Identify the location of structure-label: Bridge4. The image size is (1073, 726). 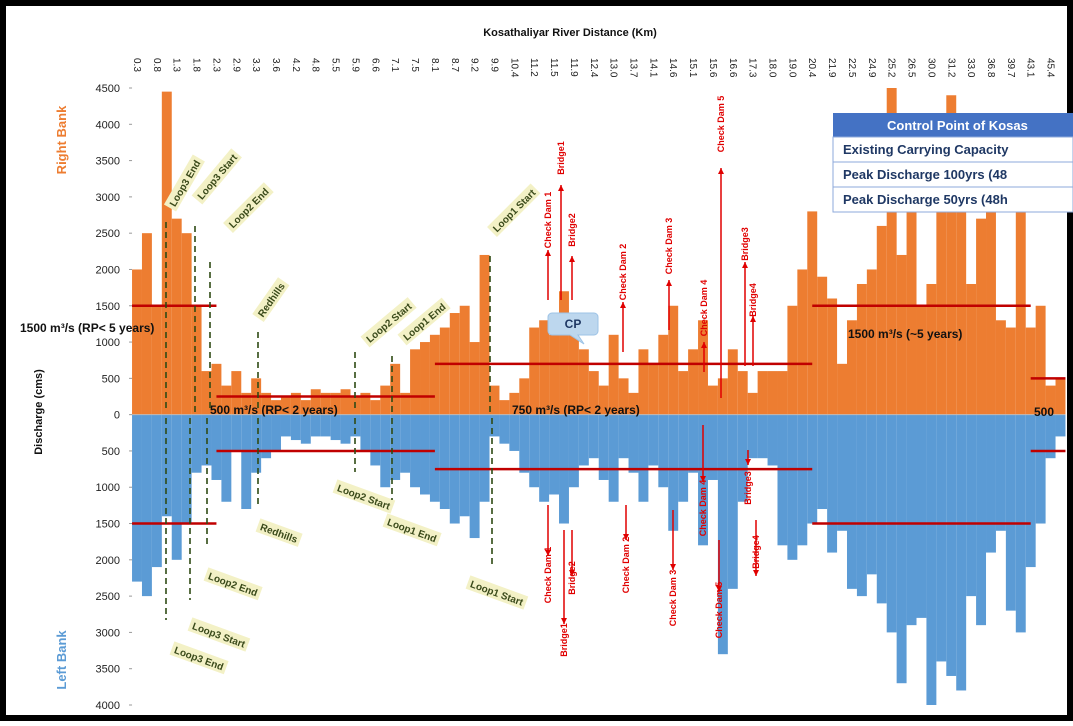
(756, 552).